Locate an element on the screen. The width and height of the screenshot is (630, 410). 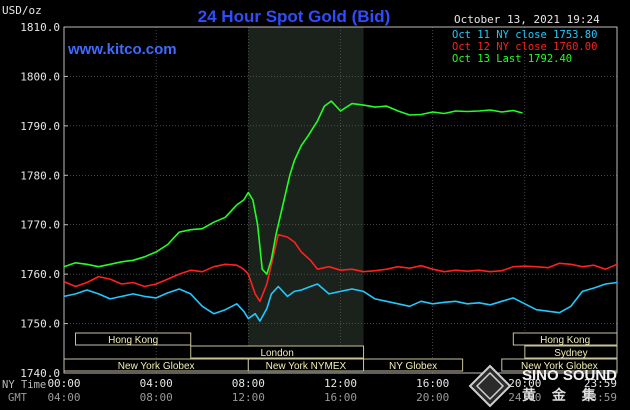
chart-title: 24 Hour Spot Gold (Bid) is located at coordinates (294, 16).